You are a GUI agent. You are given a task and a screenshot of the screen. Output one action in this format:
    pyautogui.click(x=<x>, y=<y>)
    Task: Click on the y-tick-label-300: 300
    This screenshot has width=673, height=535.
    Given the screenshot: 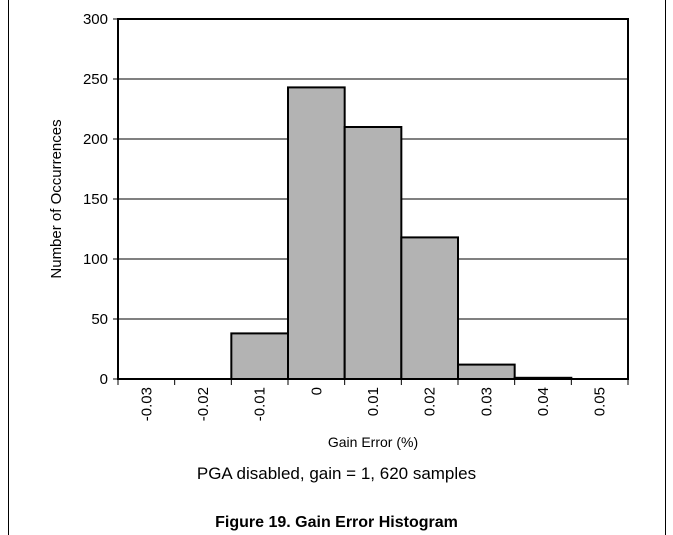 What is the action you would take?
    pyautogui.click(x=95, y=19)
    